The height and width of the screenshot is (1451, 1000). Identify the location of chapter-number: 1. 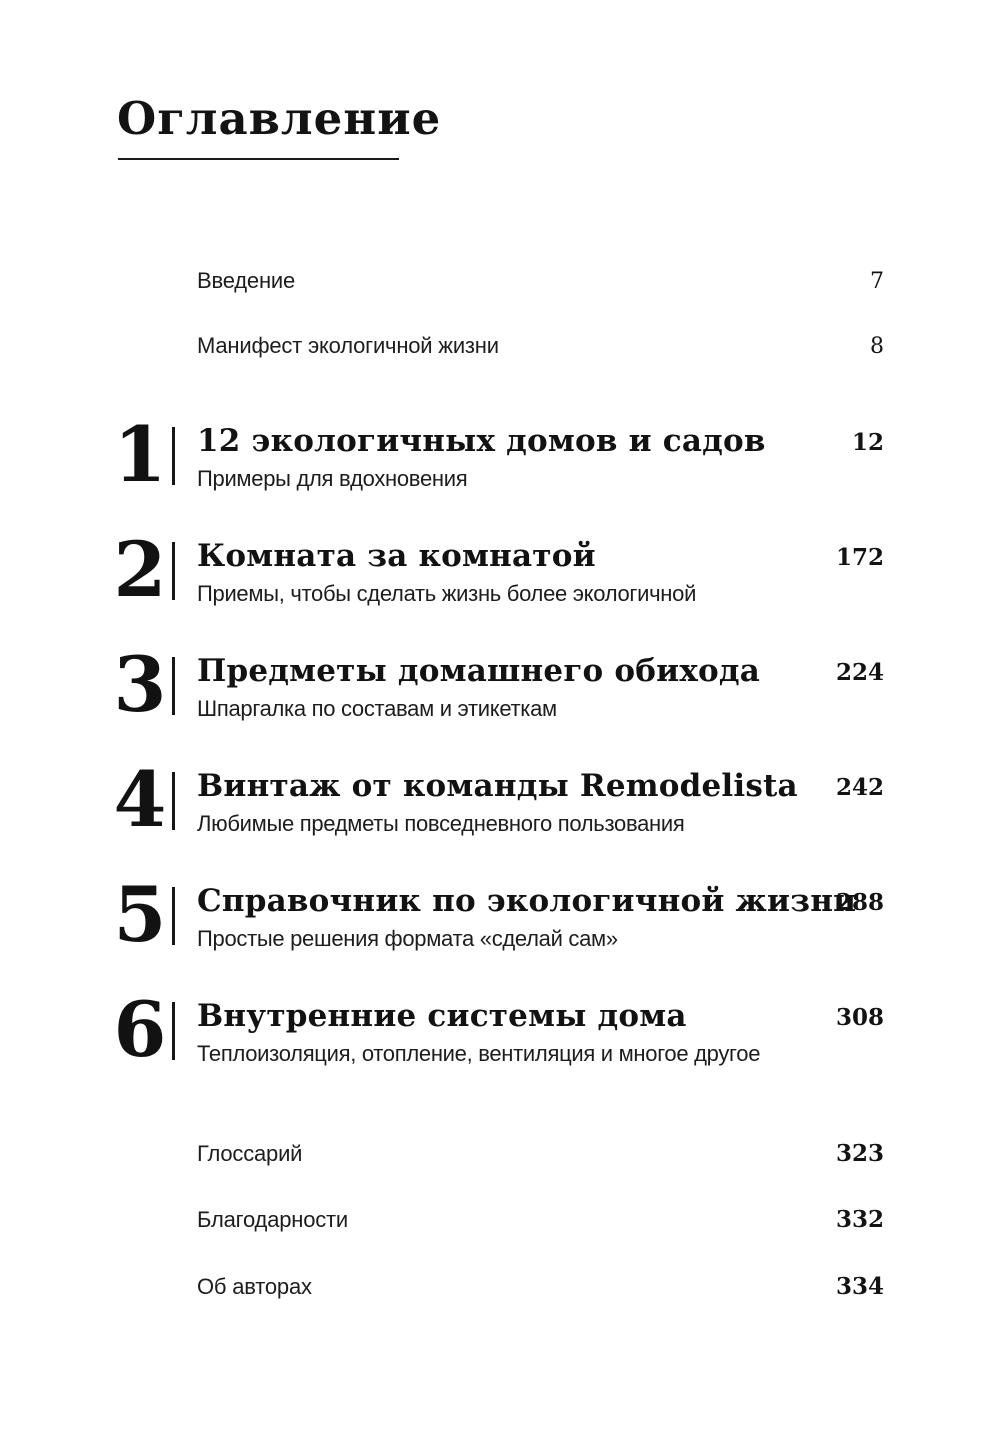
(140, 454).